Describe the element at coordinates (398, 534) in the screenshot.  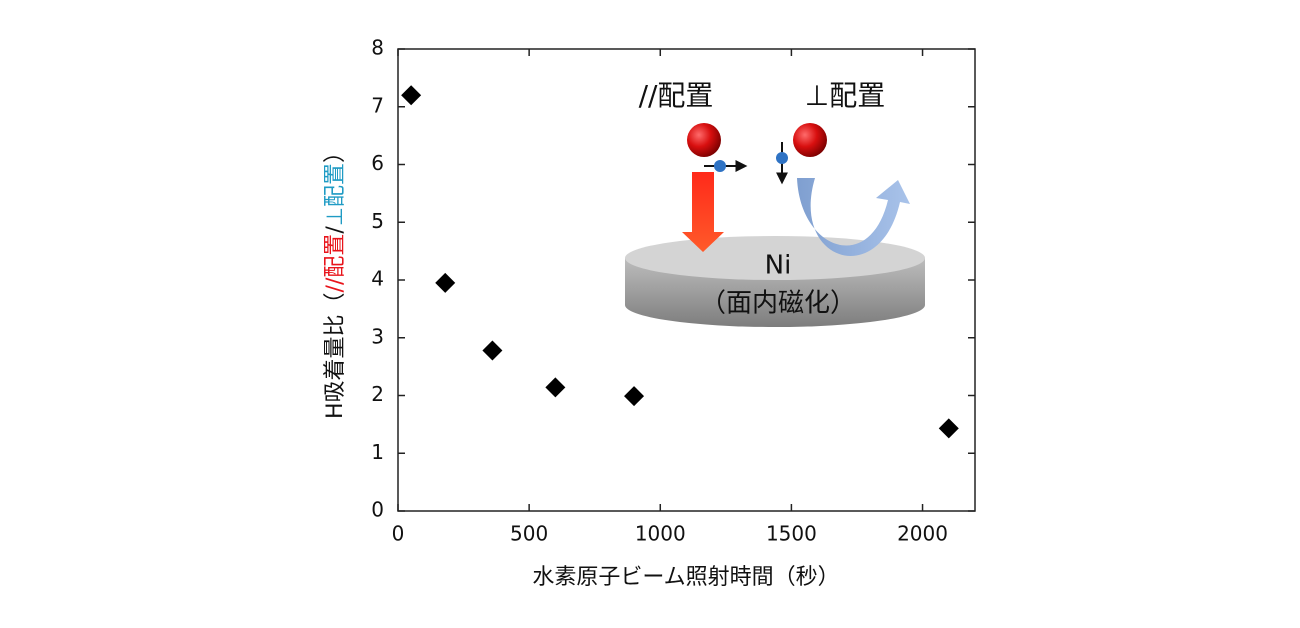
I see `x-tick-label: 0` at that location.